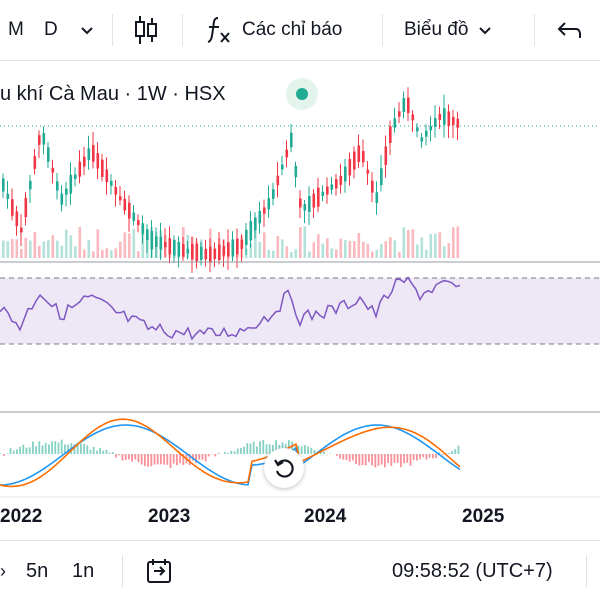  Describe the element at coordinates (113, 94) in the screenshot. I see `symbol-legend: u khí Cà Mau · 1W · HSX` at that location.